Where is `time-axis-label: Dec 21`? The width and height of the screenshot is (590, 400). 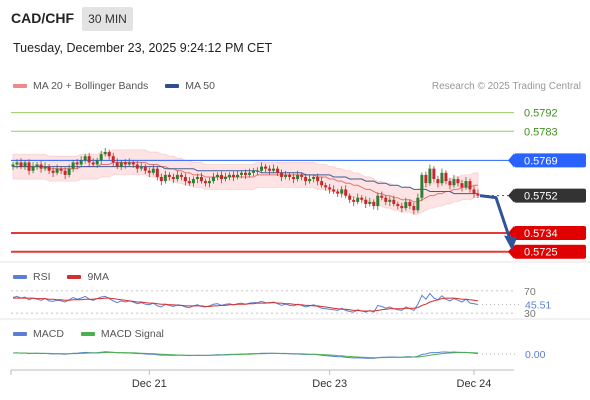
time-axis-label: Dec 21 is located at coordinates (149, 384).